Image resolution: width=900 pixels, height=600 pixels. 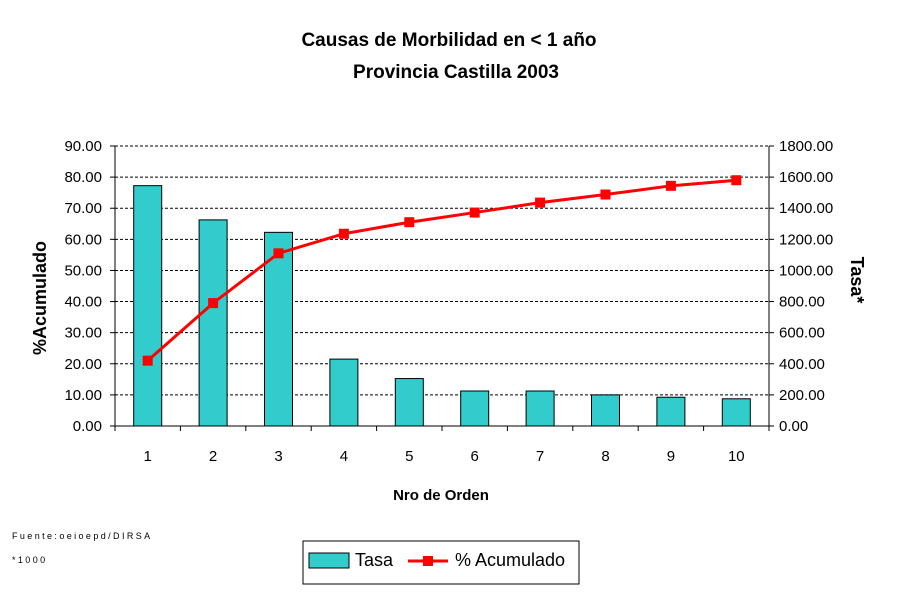 What do you see at coordinates (806, 208) in the screenshot?
I see `right-tick-label: 1400.00` at bounding box center [806, 208].